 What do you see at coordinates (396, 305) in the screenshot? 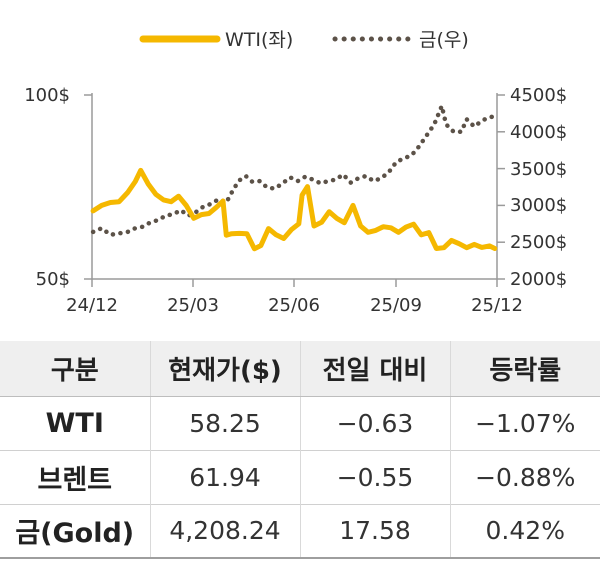
I see `x-tick-label-2509: 25/09` at bounding box center [396, 305].